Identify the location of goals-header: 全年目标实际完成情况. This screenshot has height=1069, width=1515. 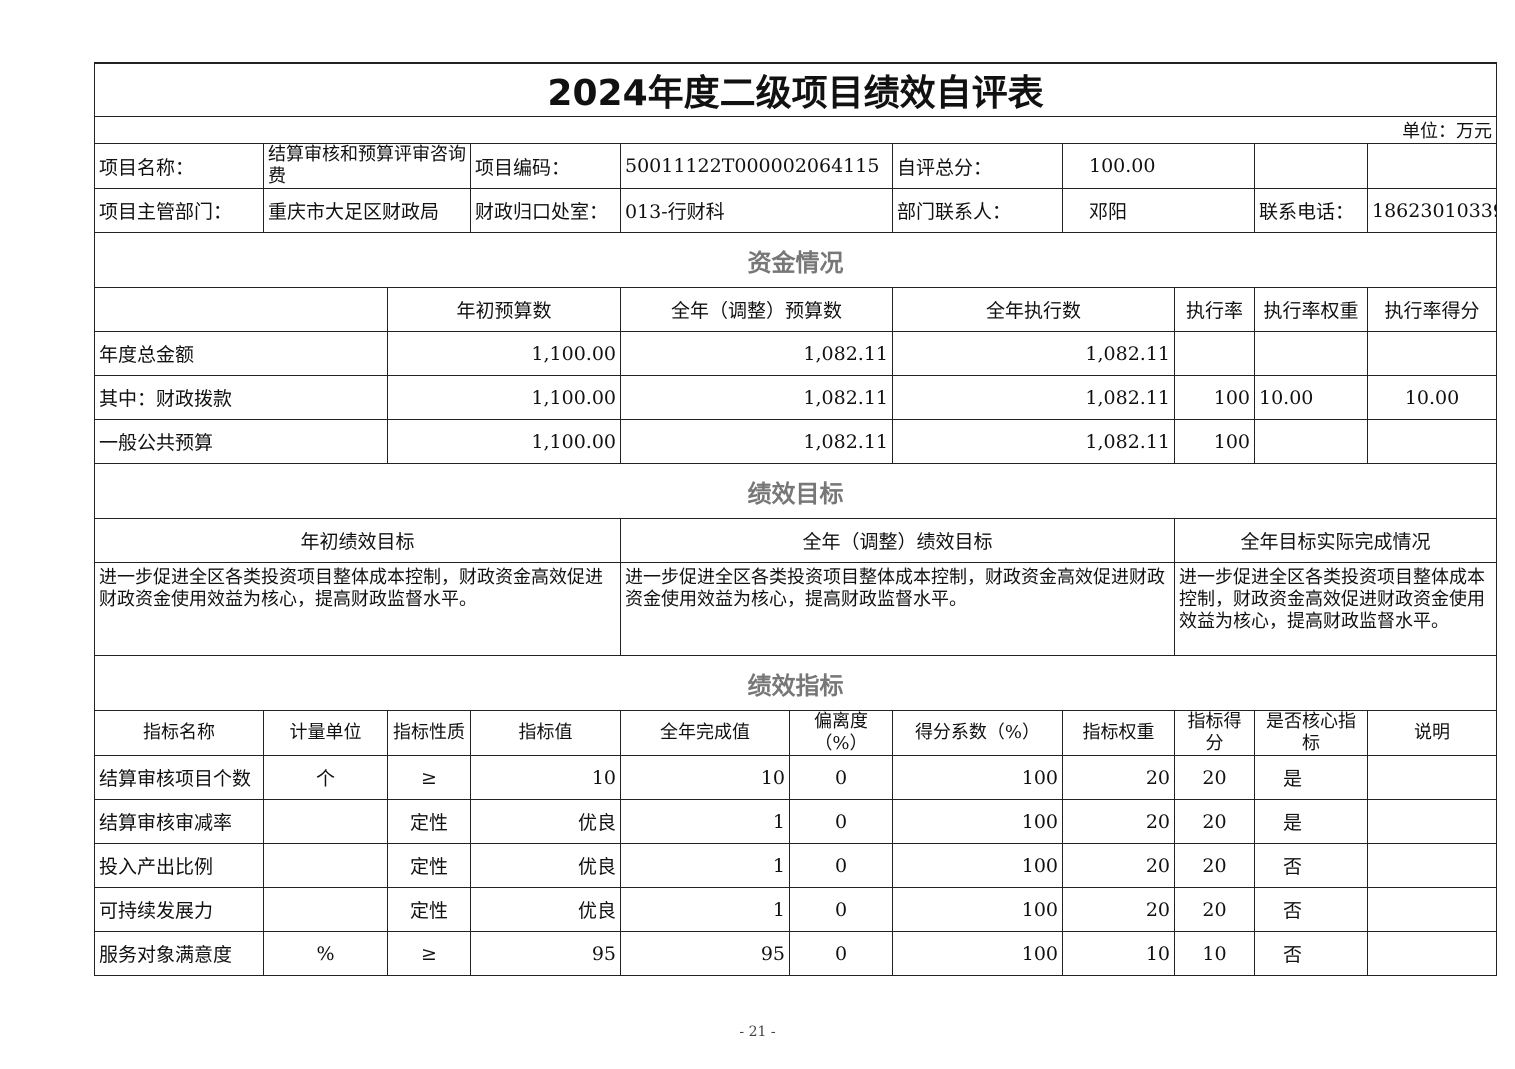
(1335, 540).